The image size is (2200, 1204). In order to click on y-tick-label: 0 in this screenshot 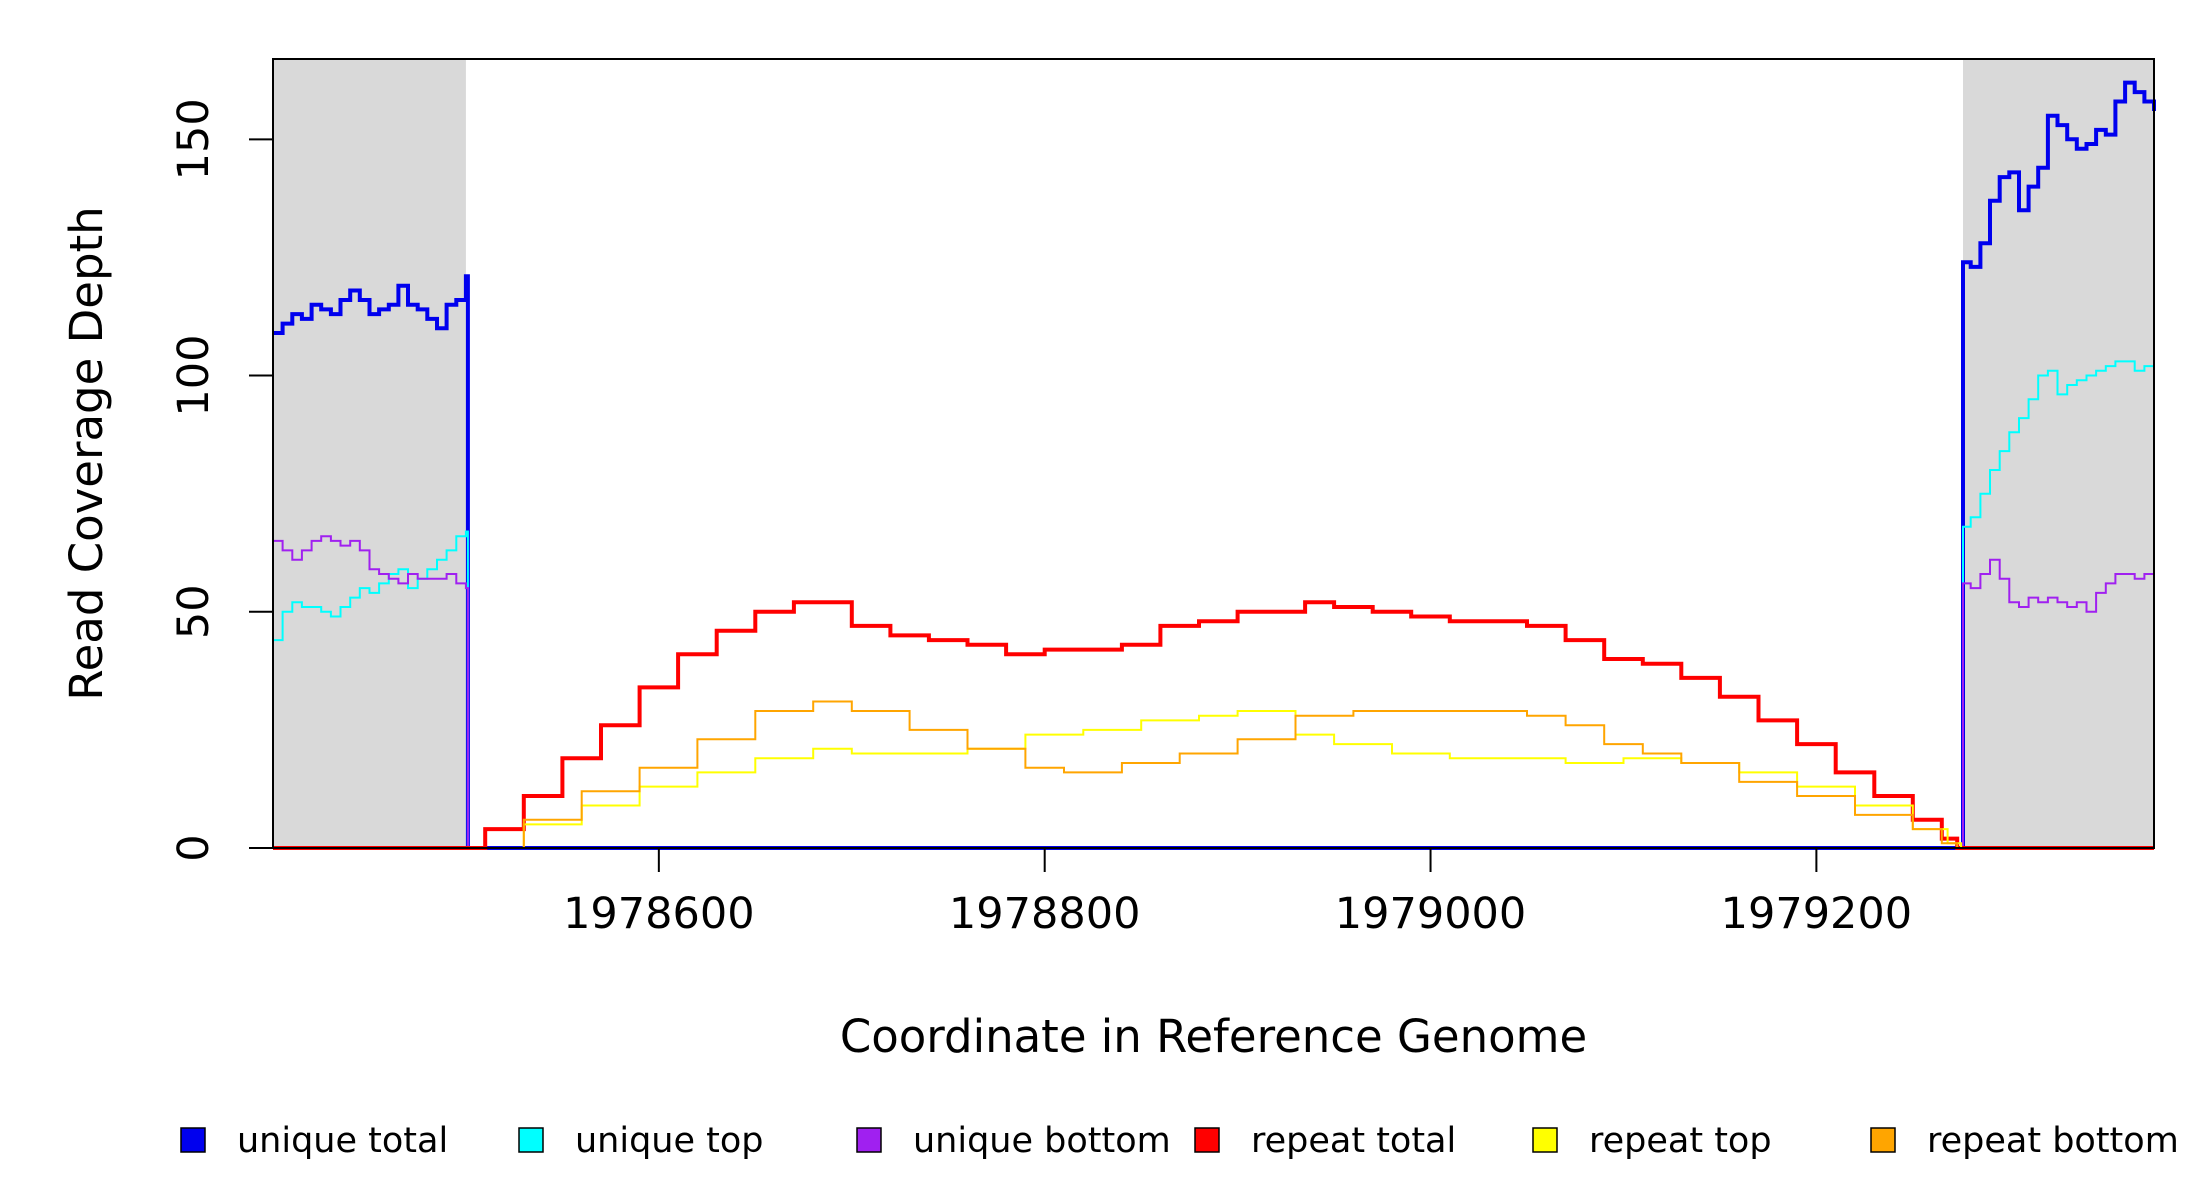, I will do `click(194, 847)`.